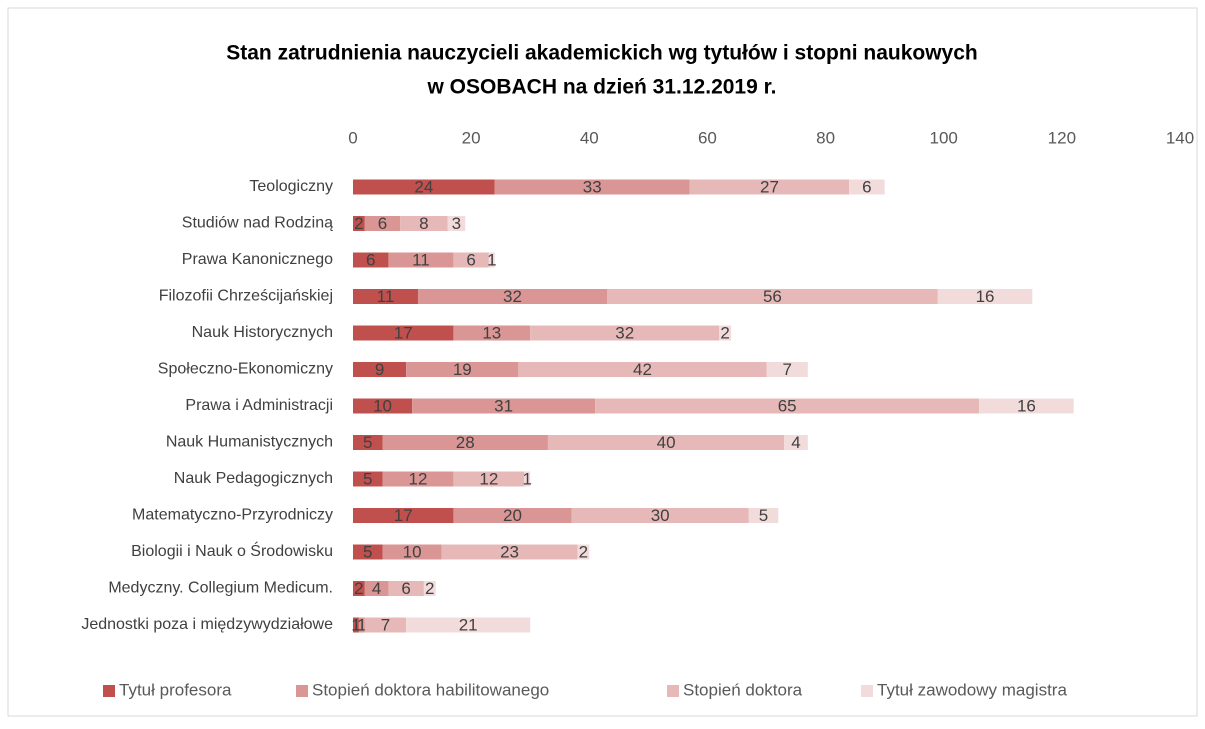 This screenshot has height=729, width=1205. Describe the element at coordinates (259, 405) in the screenshot. I see `y-tick-label: Prawa i Administracji` at that location.